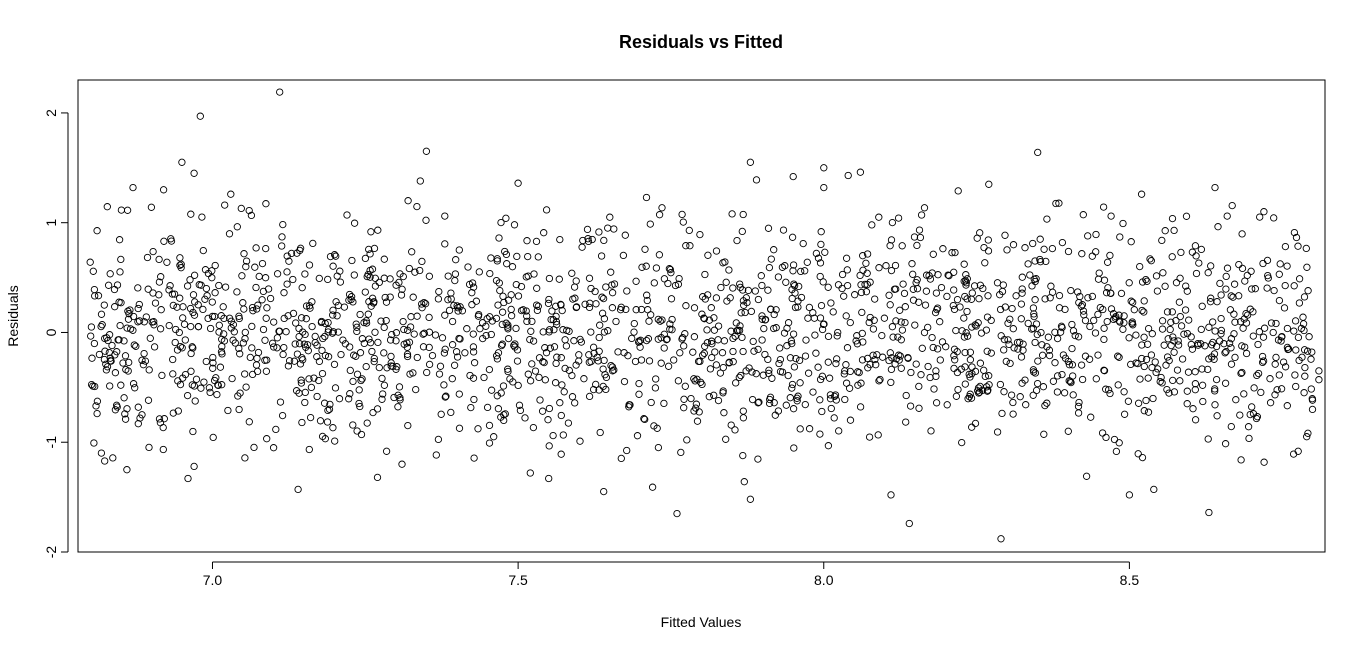  What do you see at coordinates (51, 113) in the screenshot?
I see `y-tick-label: 2` at bounding box center [51, 113].